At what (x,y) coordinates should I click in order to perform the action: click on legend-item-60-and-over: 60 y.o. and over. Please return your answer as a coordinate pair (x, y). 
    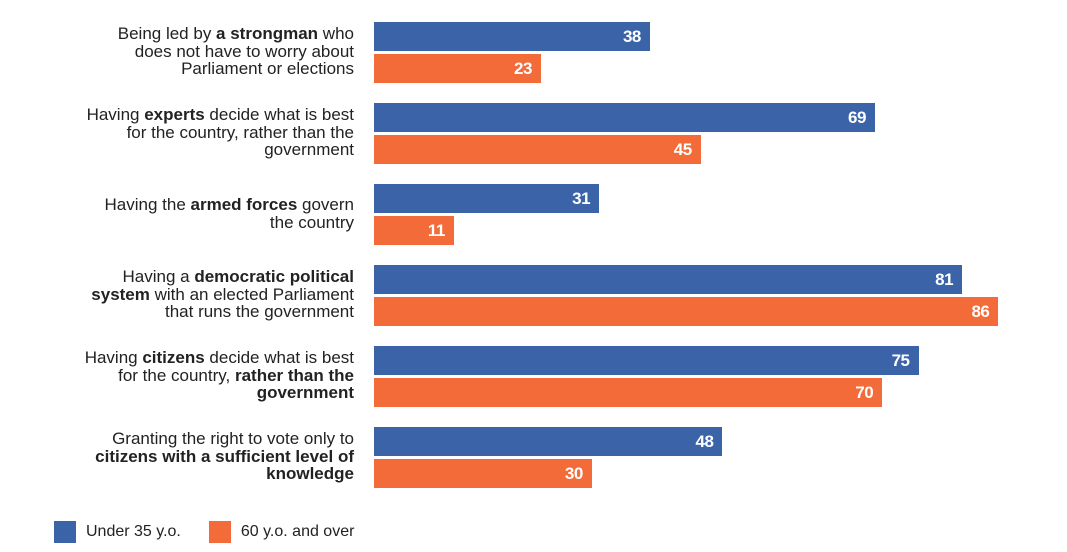
    Looking at the image, I should click on (281, 532).